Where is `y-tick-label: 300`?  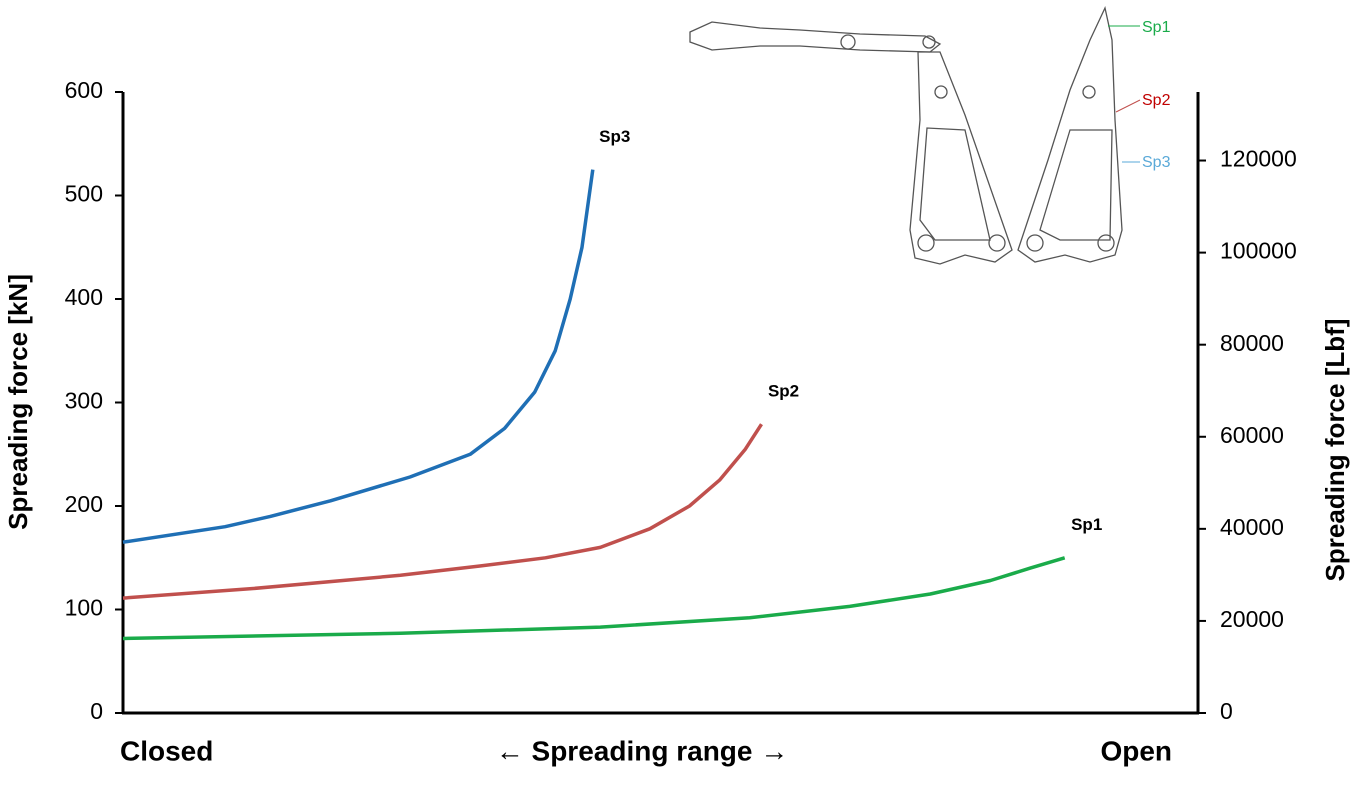
y-tick-label: 300 is located at coordinates (84, 401).